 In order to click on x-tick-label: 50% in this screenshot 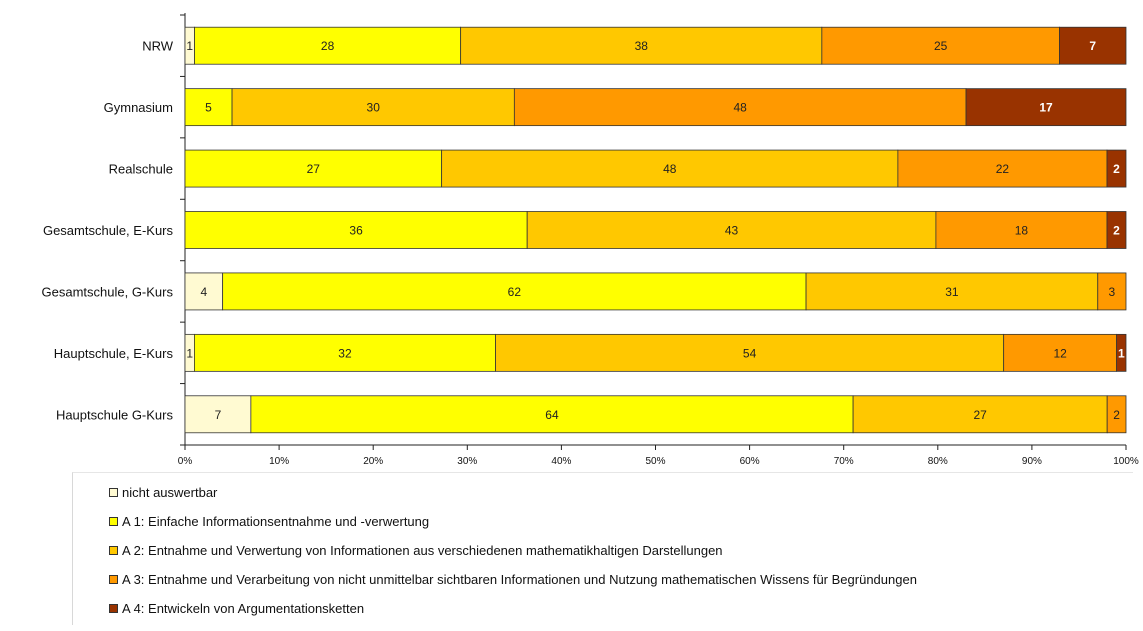, I will do `click(655, 461)`.